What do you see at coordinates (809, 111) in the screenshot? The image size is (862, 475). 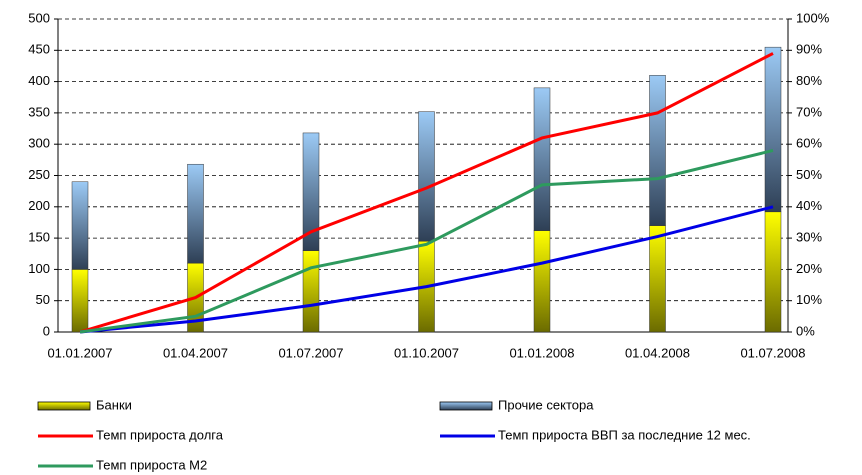 I see `y2-tick-label: 70%` at bounding box center [809, 111].